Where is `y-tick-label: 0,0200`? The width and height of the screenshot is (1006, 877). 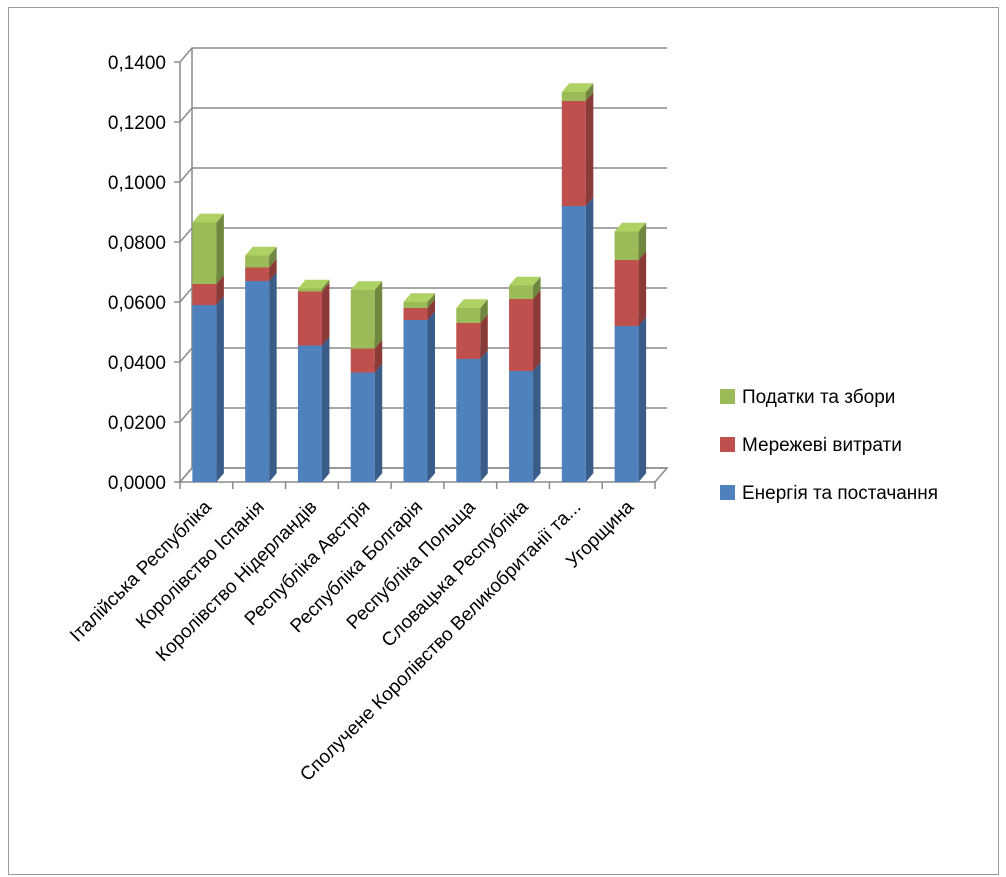 y-tick-label: 0,0200 is located at coordinates (137, 423).